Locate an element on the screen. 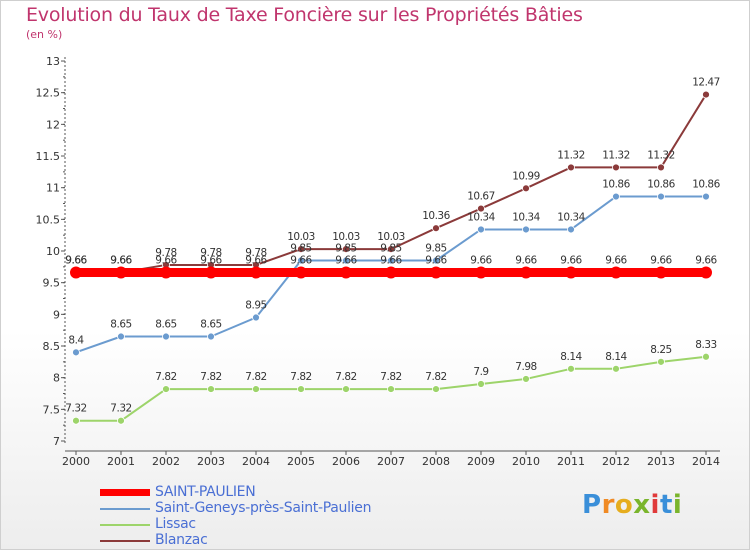 The image size is (750, 550). legend-swatch-lissac is located at coordinates (125, 525).